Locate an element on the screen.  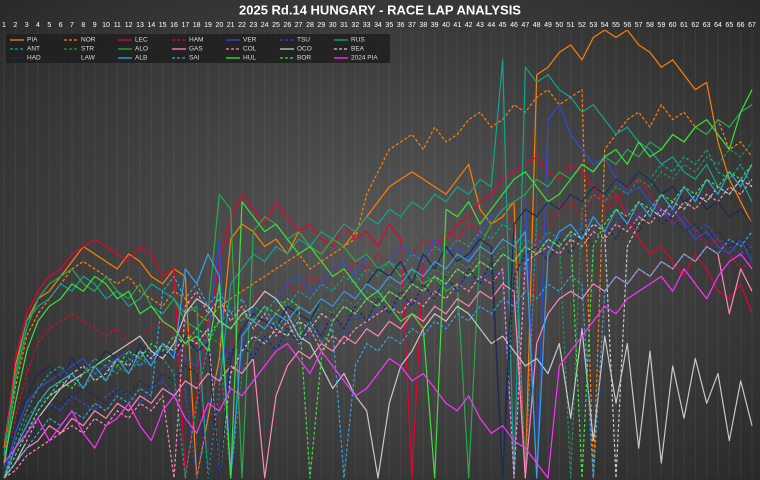
x-tick-label: 61 is located at coordinates (684, 25).